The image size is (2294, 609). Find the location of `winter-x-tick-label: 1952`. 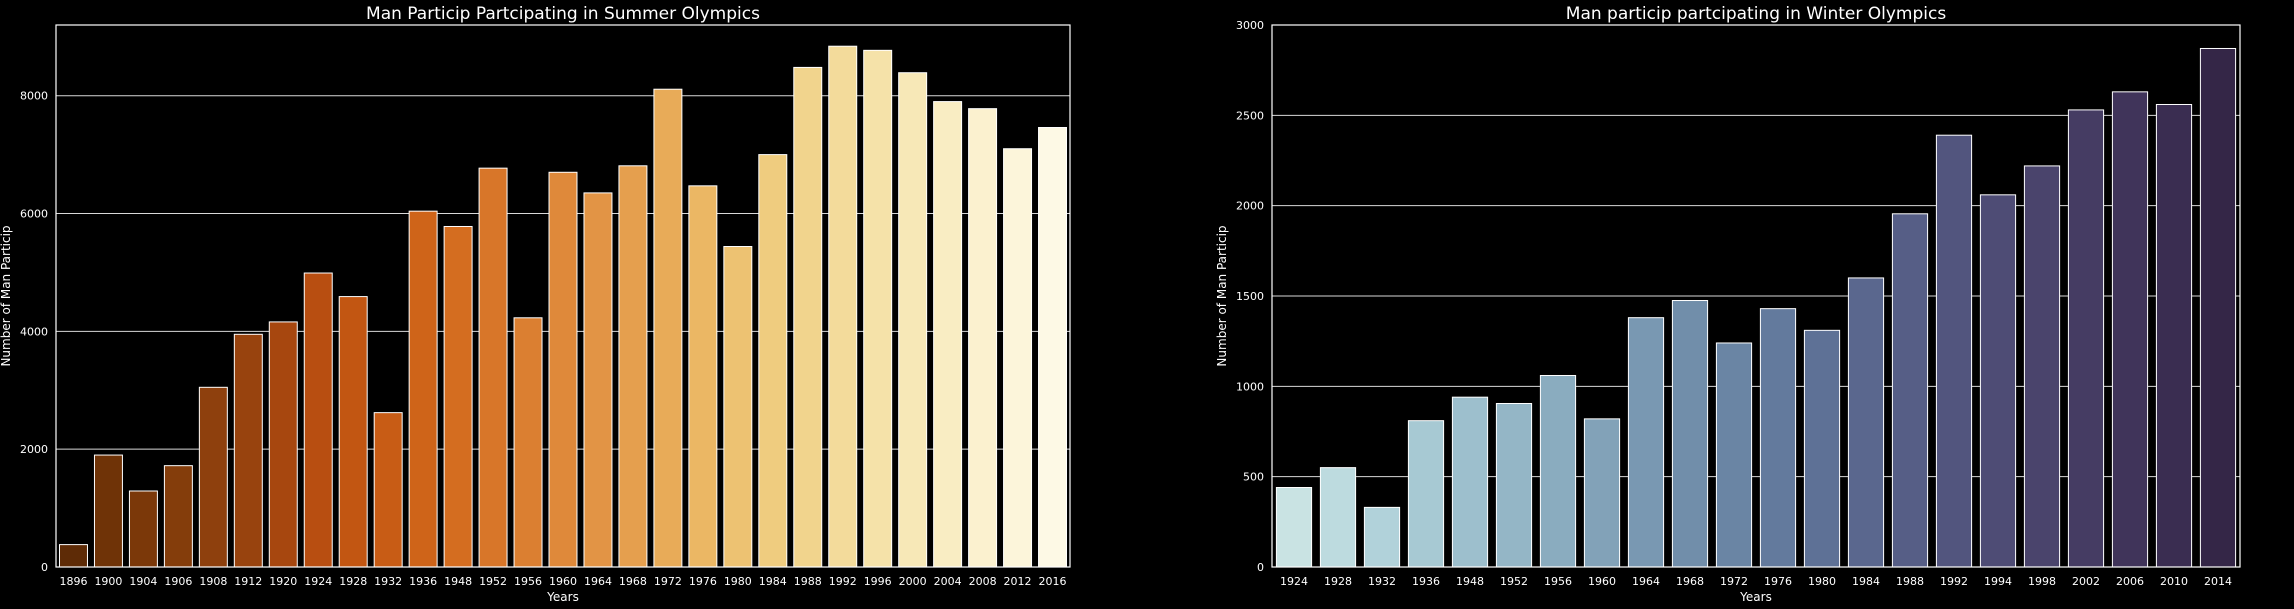

winter-x-tick-label: 1952 is located at coordinates (1514, 581).